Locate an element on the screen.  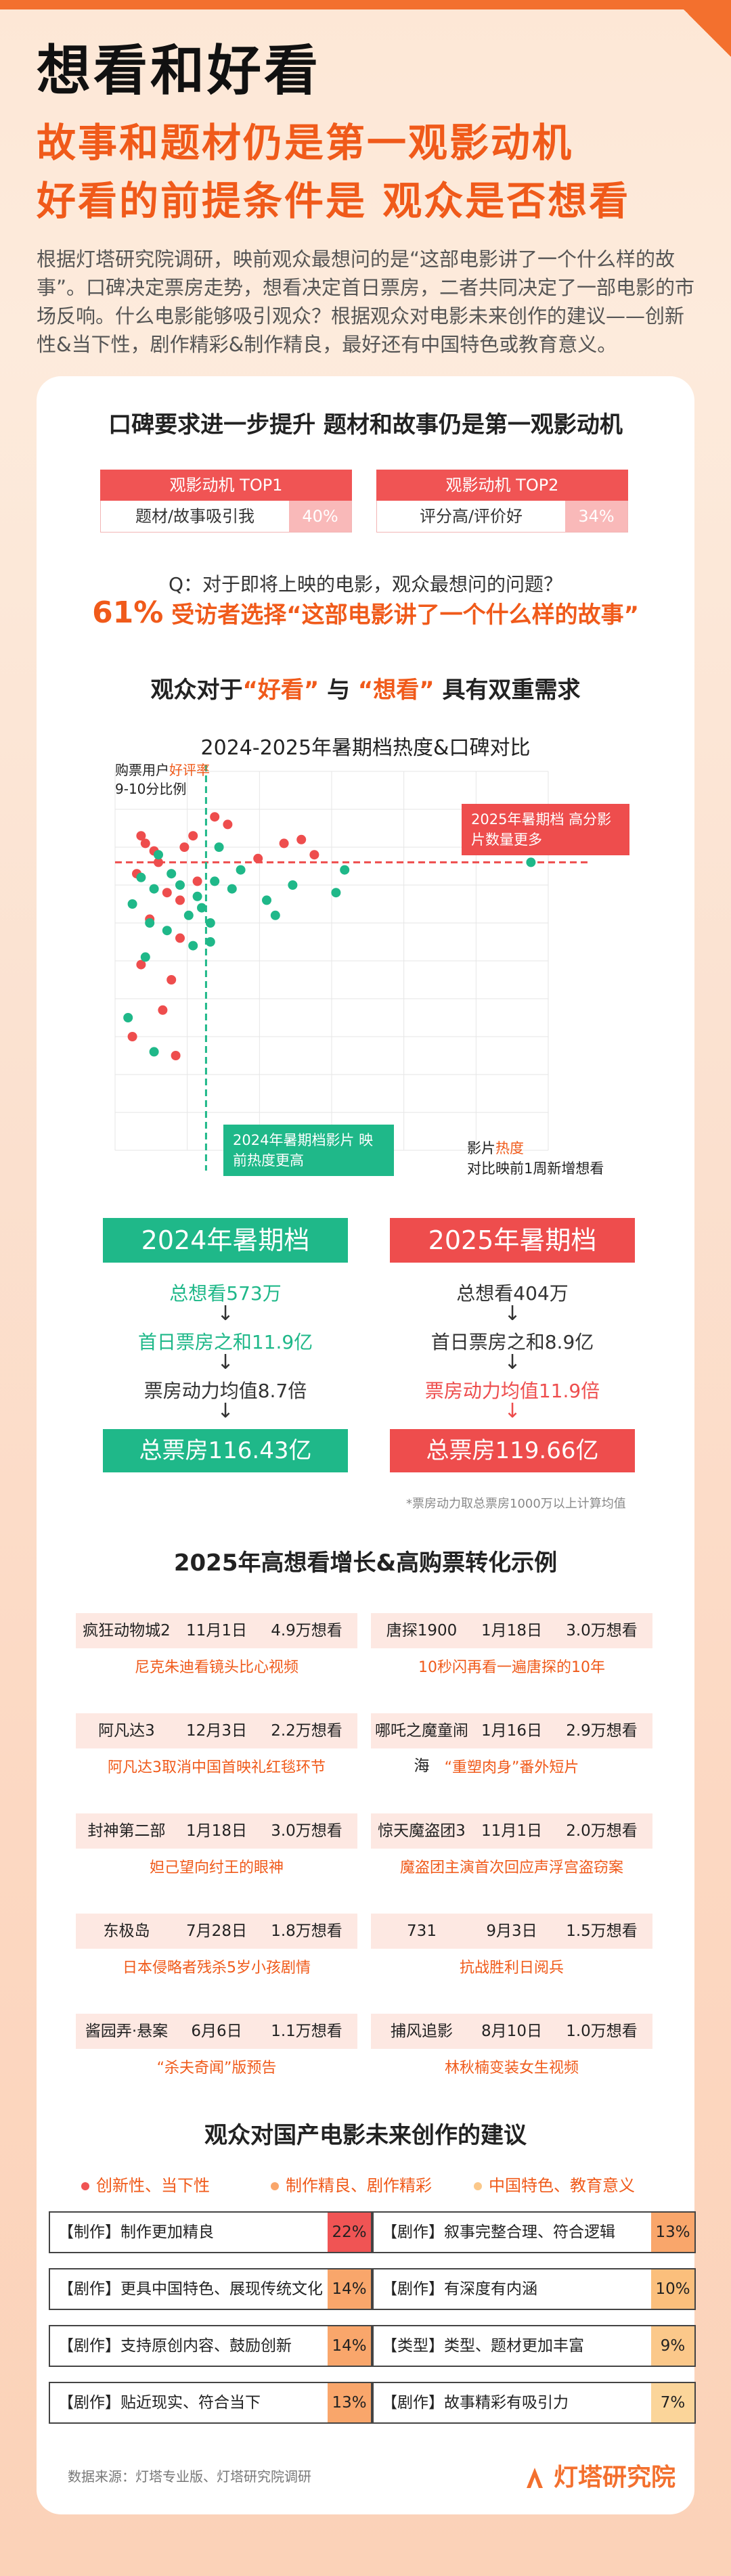
example-event: 尼克朱迪看镜头比心视频 is located at coordinates (216, 1667).